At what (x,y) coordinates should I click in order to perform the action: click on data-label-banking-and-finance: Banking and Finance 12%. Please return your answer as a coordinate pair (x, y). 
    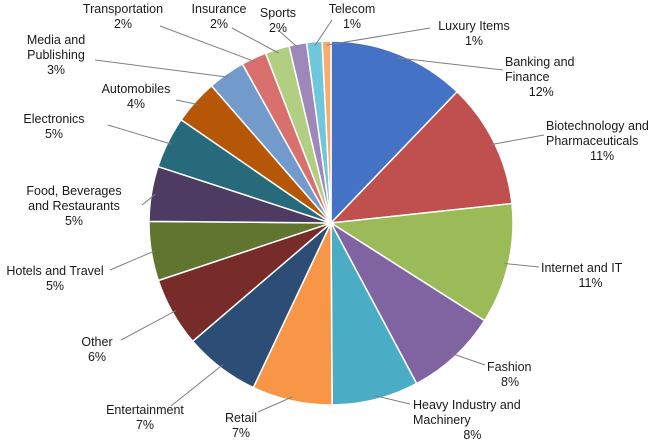
    Looking at the image, I should click on (540, 77).